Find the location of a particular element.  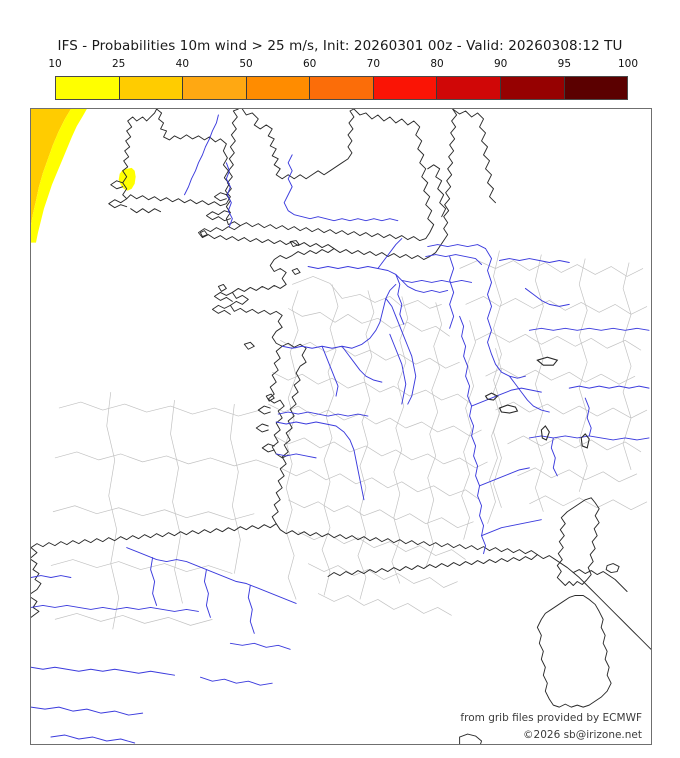

river-minho is located at coordinates (51, 576).